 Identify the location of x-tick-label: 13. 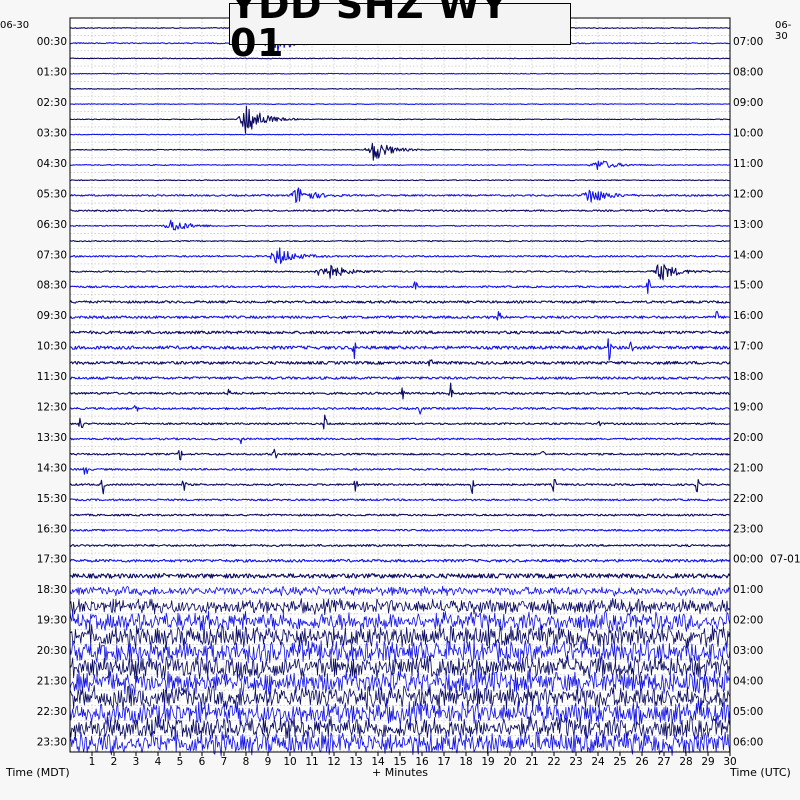
(355, 762).